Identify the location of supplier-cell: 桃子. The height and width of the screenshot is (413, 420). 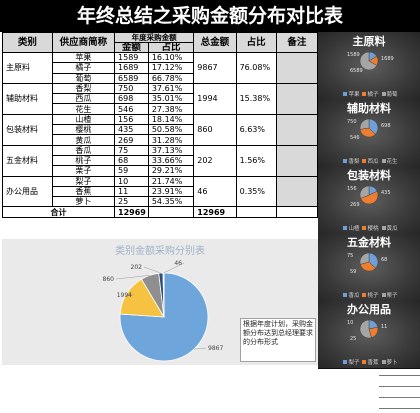
(83, 160).